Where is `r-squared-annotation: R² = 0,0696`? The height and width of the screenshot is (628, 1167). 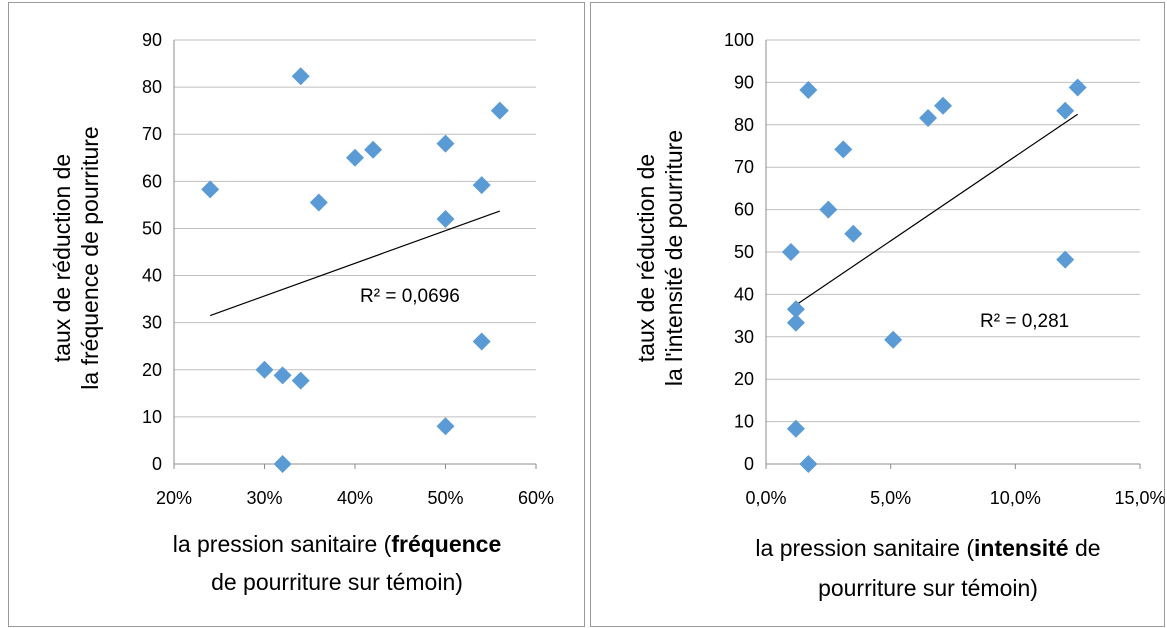 r-squared-annotation: R² = 0,0696 is located at coordinates (410, 296).